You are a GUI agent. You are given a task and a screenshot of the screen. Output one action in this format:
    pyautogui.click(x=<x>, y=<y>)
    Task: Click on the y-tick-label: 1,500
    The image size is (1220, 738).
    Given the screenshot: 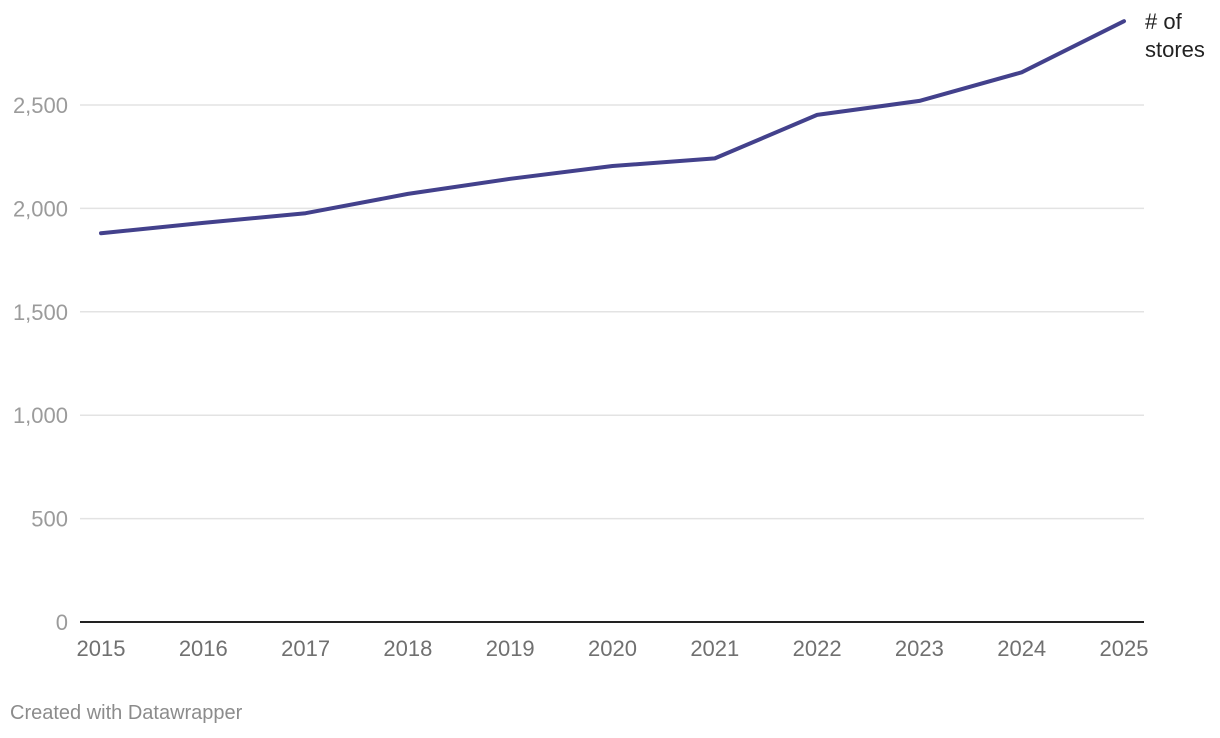 What is the action you would take?
    pyautogui.click(x=40, y=312)
    